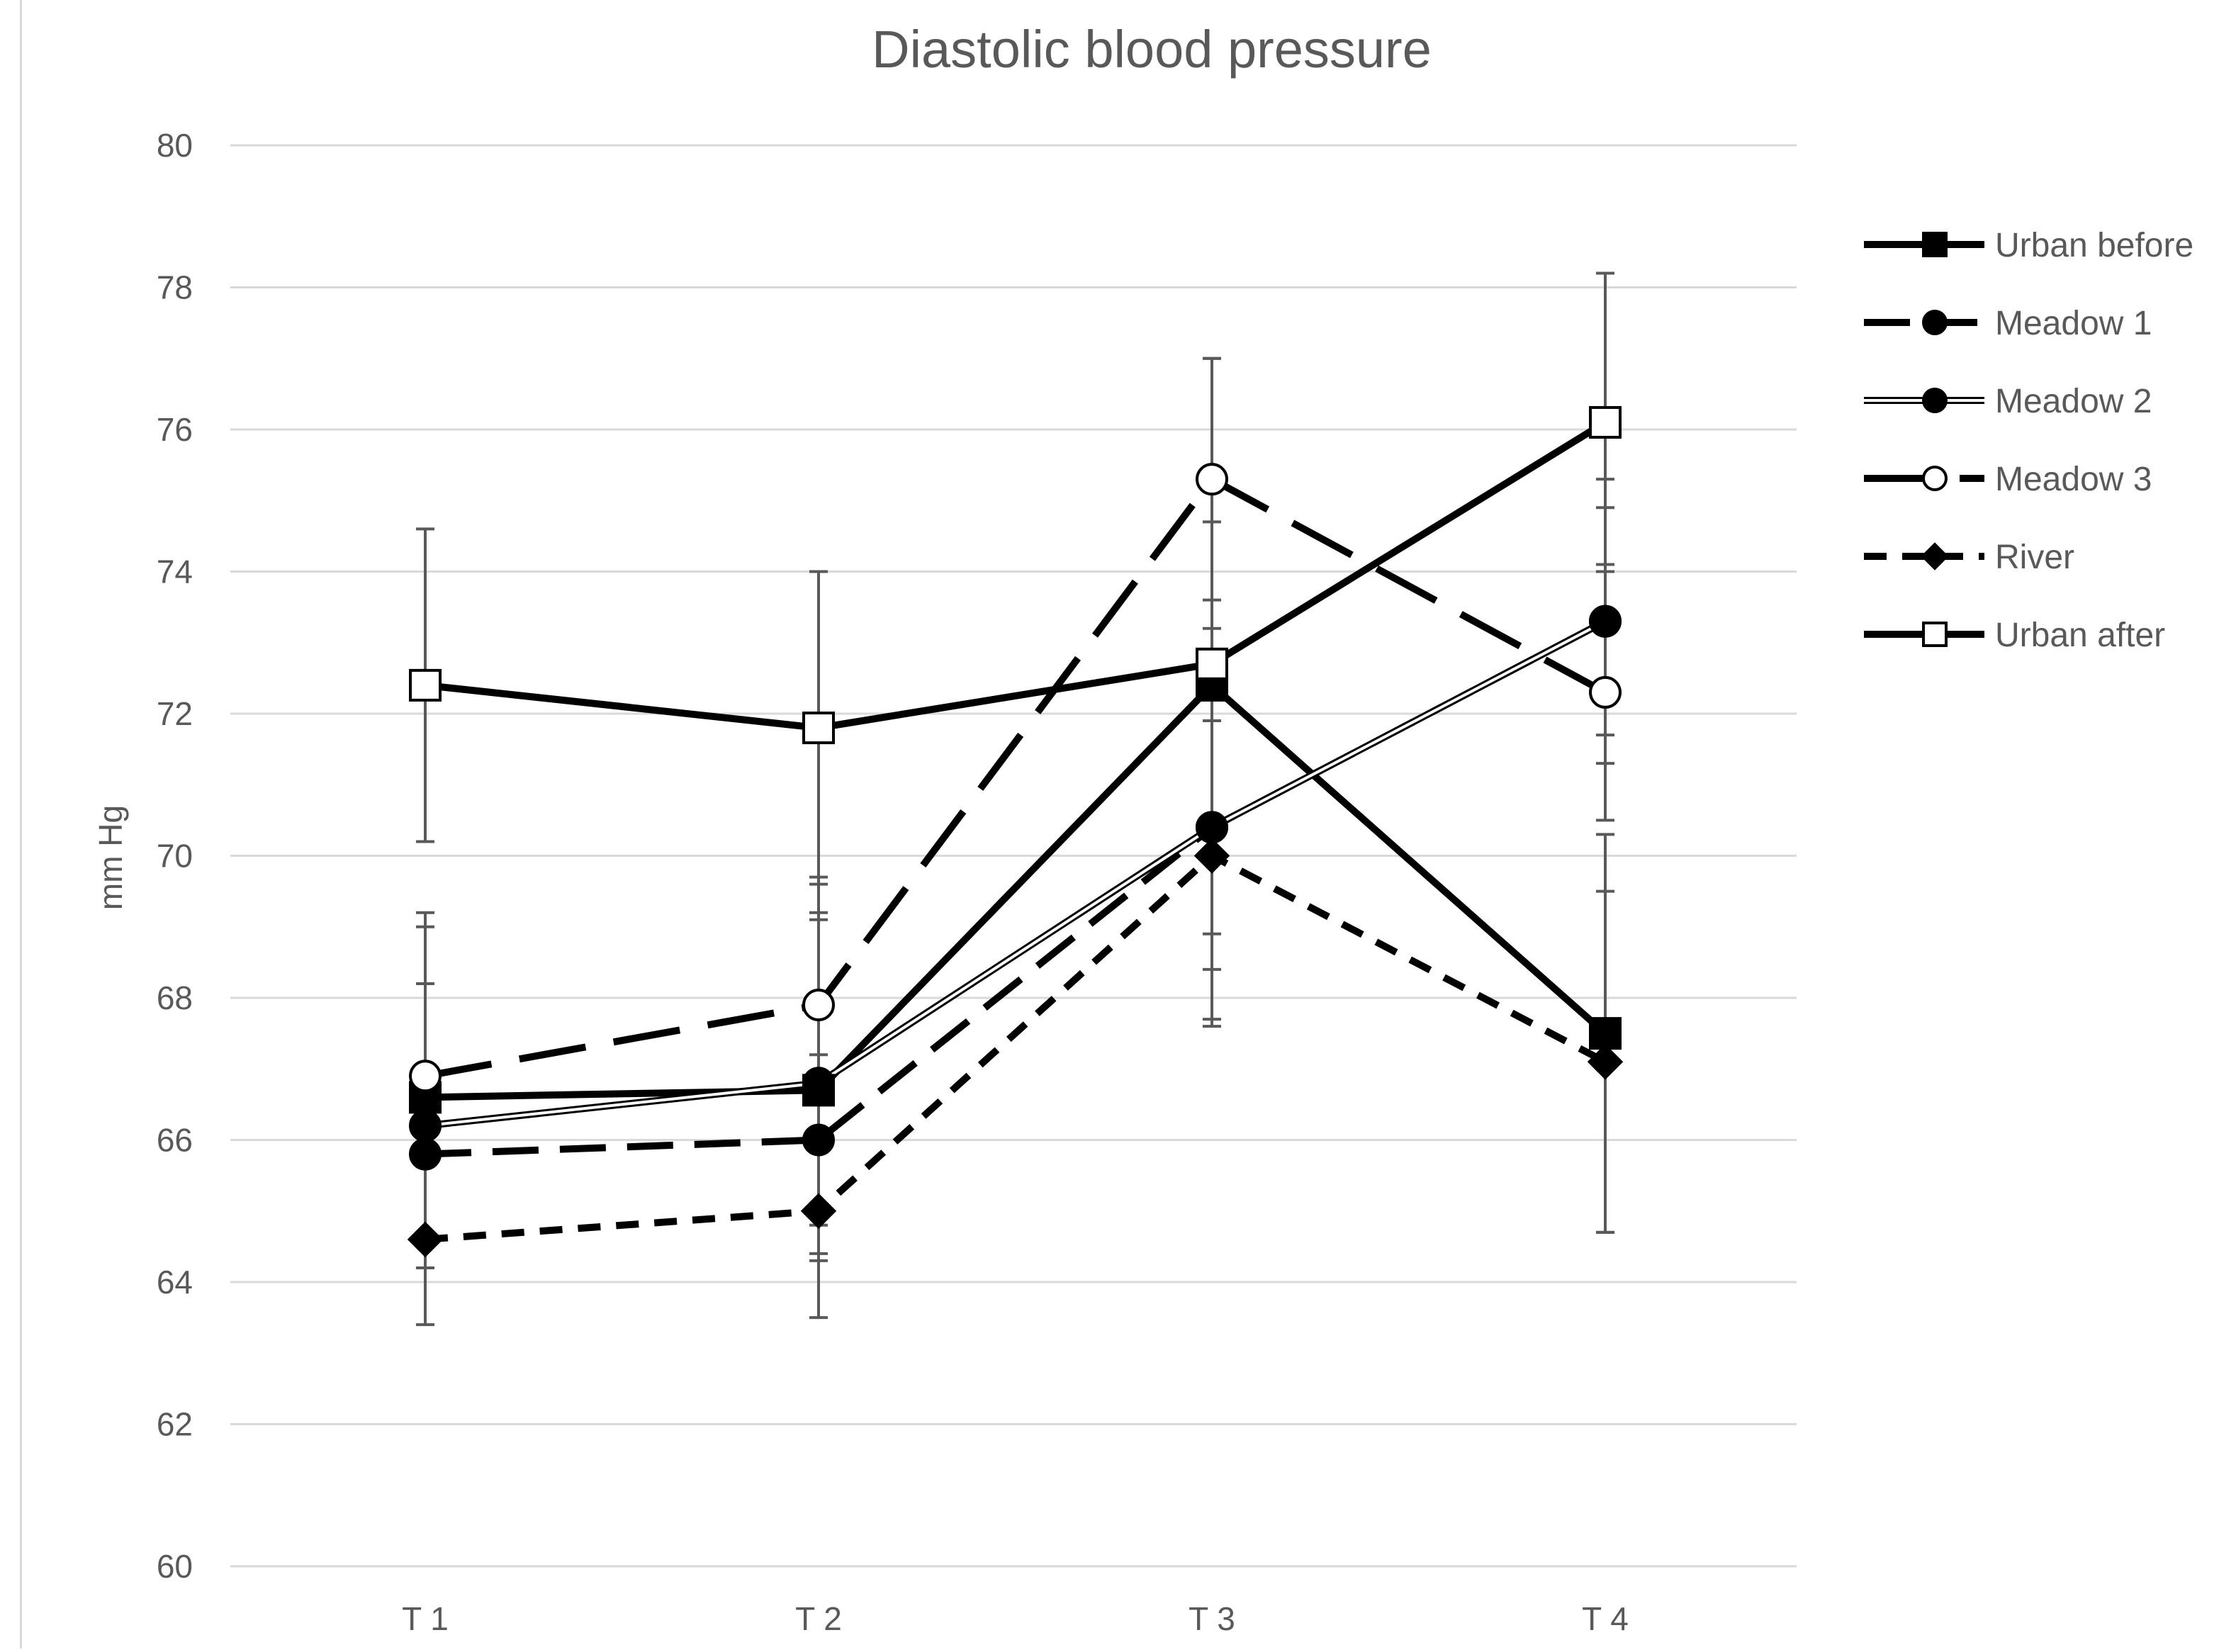 Image resolution: width=2236 pixels, height=1652 pixels. Describe the element at coordinates (818, 1140) in the screenshot. I see `data-point-s2-p2` at that location.